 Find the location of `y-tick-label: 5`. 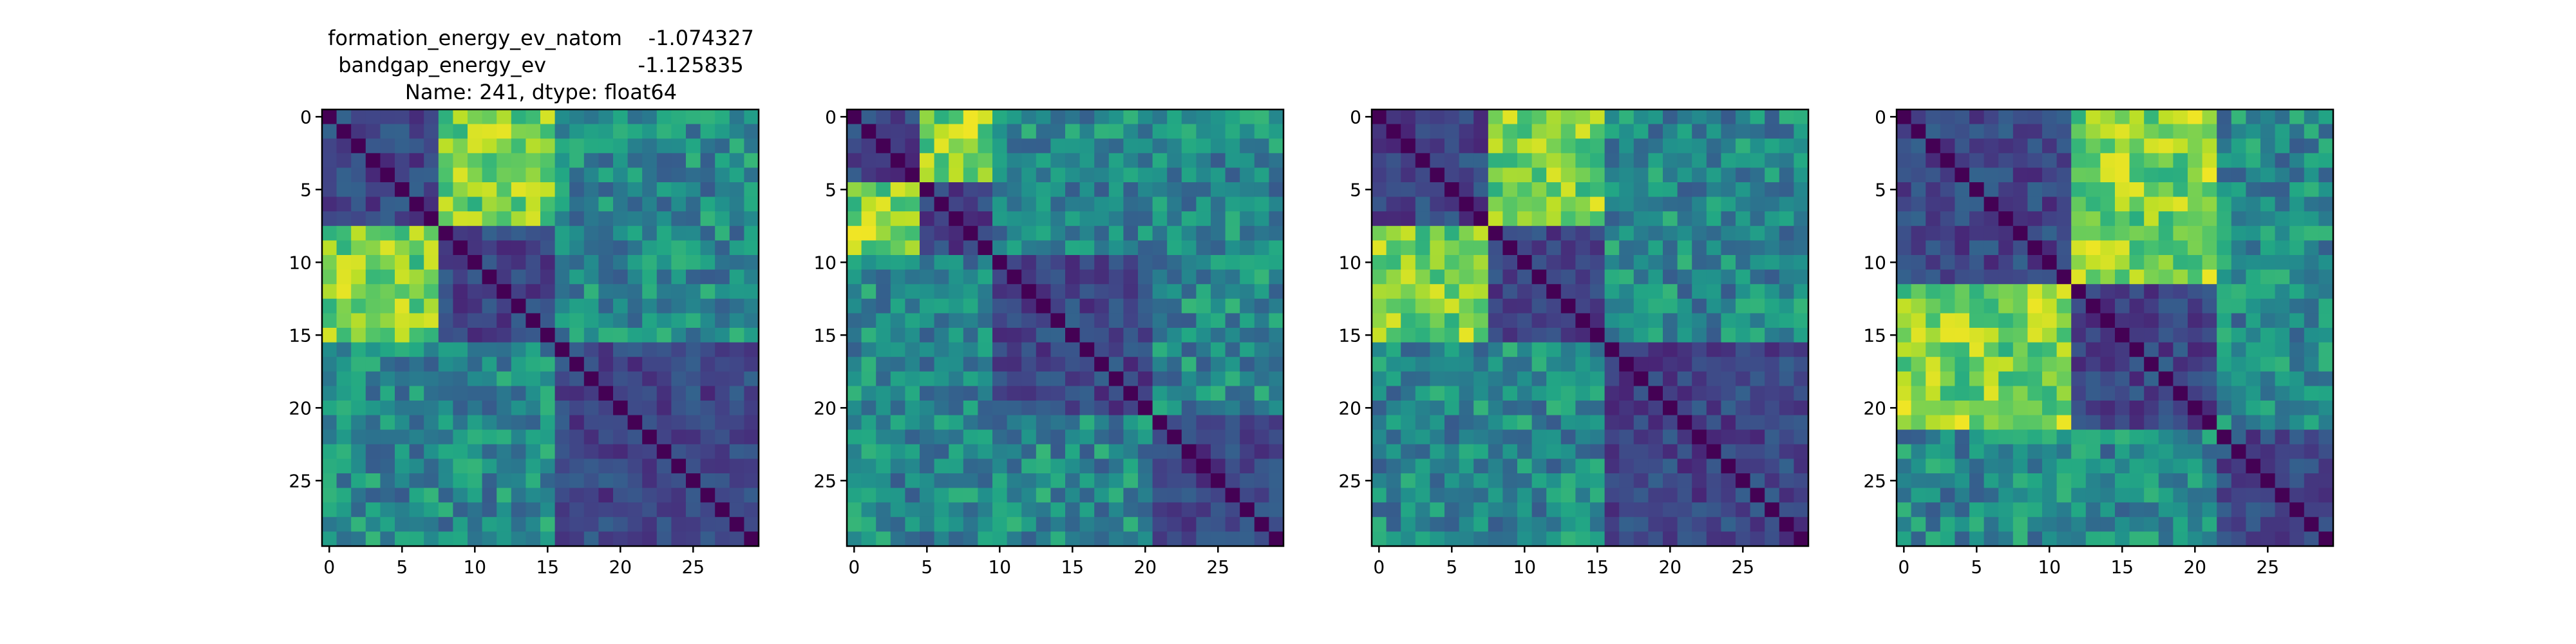

y-tick-label: 5 is located at coordinates (831, 190).